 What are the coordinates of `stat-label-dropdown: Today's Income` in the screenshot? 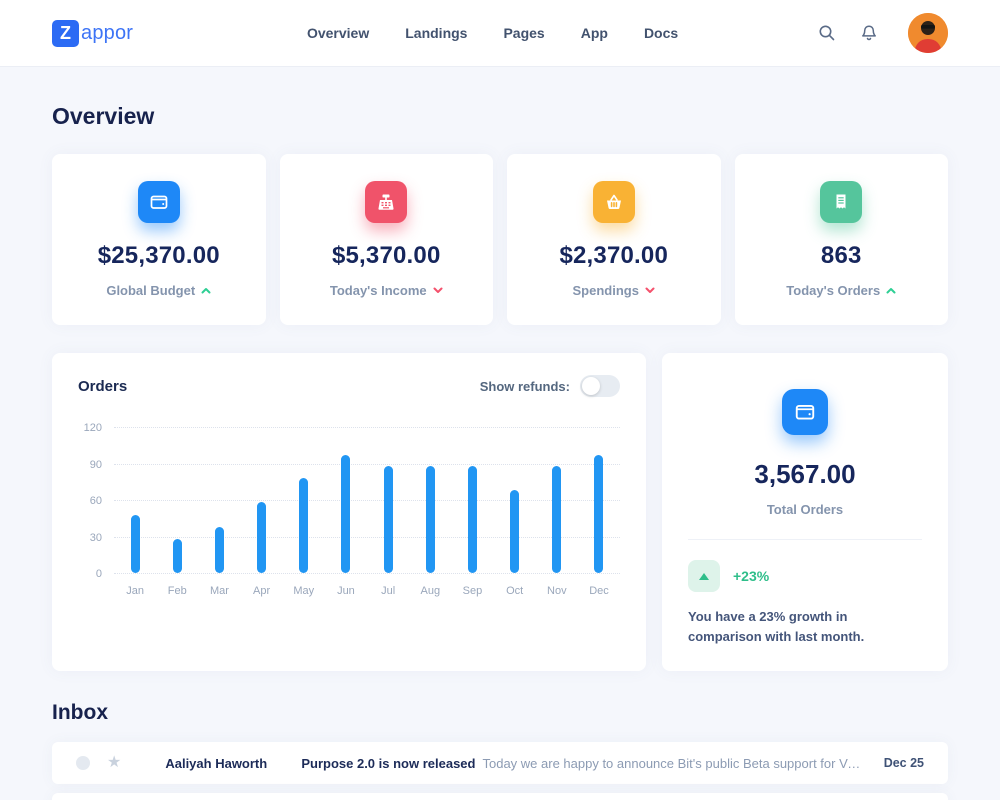 It's located at (386, 290).